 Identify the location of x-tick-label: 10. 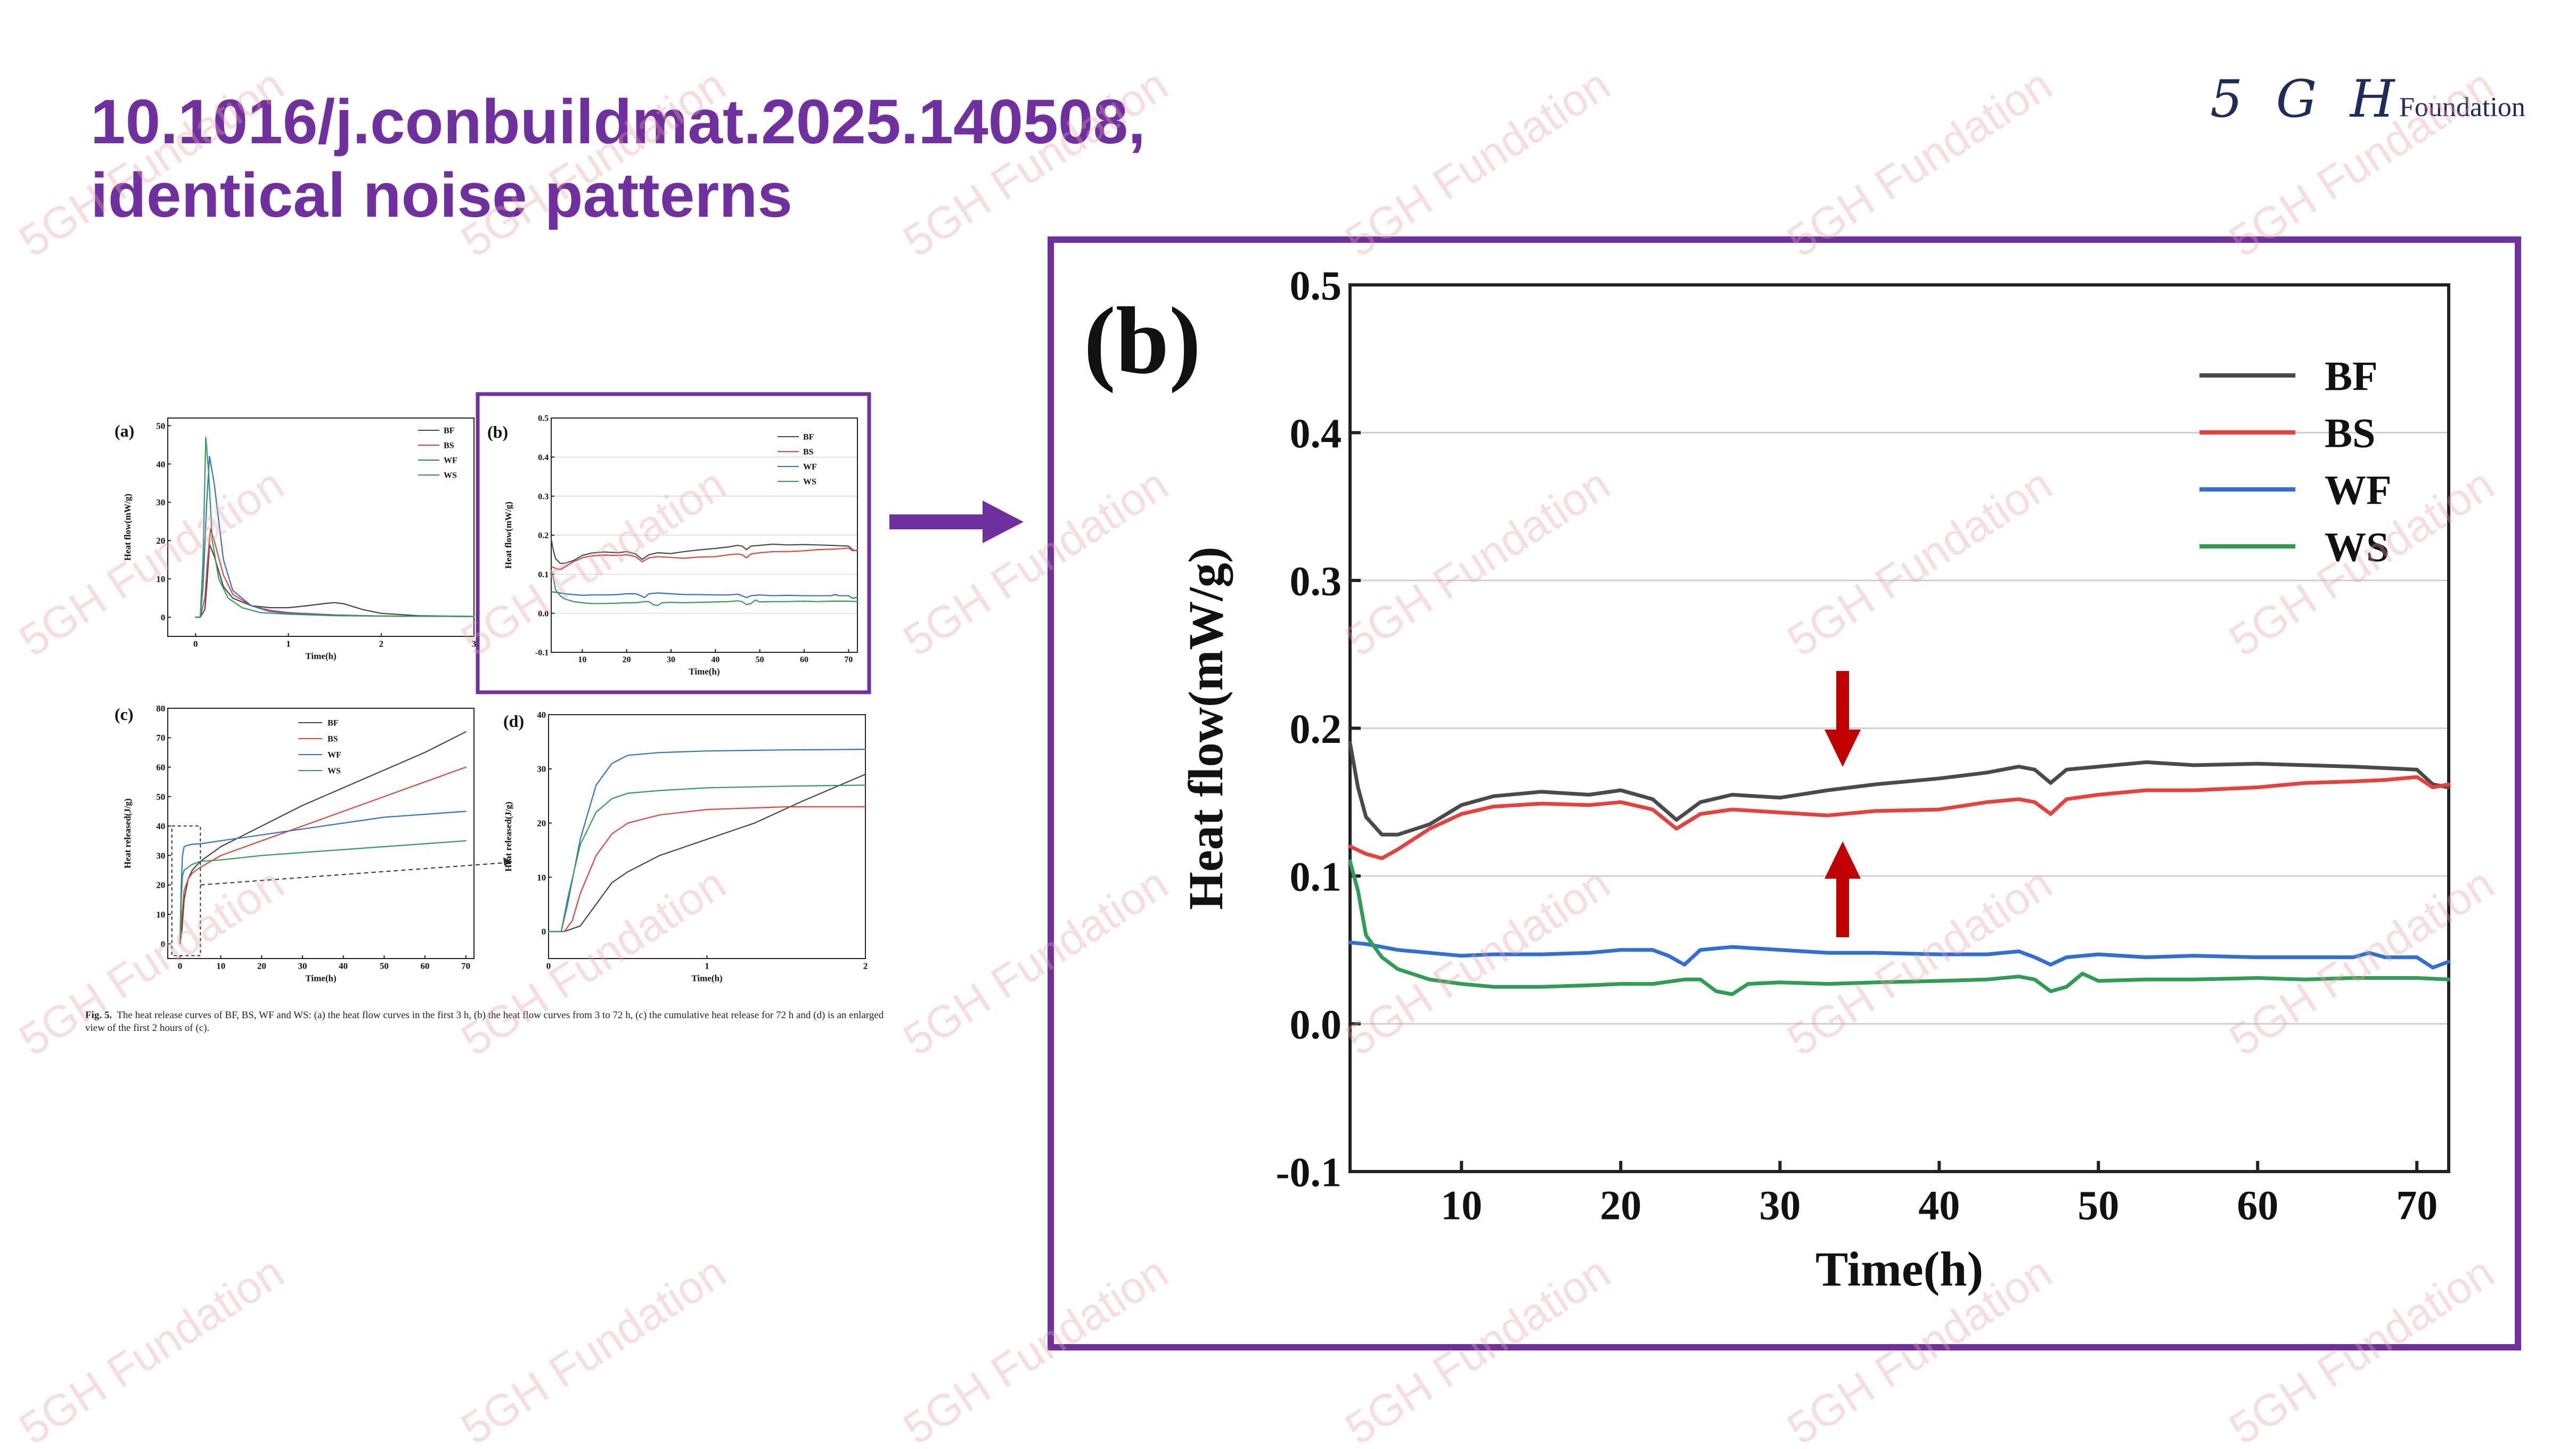
(1461, 1205).